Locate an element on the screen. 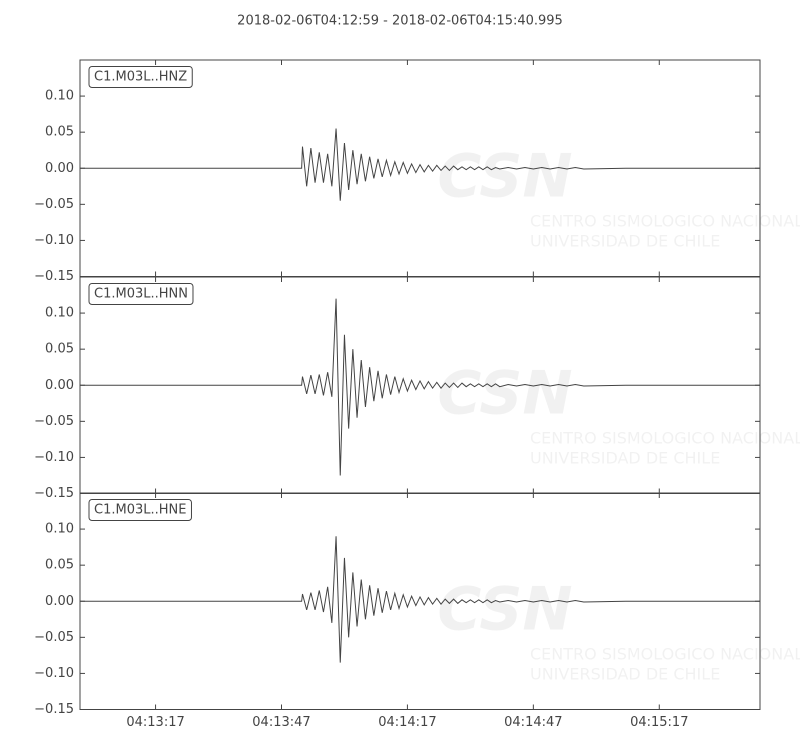  legend-label: C1.M03L..HNN is located at coordinates (141, 294).